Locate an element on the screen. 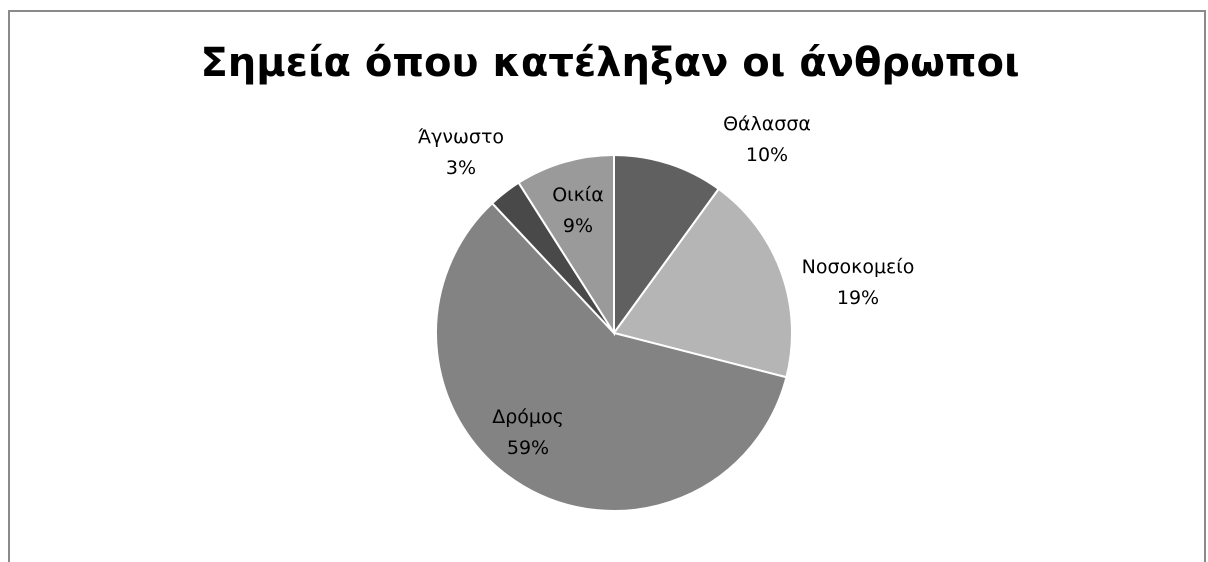 The width and height of the screenshot is (1208, 562). chart-border-left is located at coordinates (9, 286).